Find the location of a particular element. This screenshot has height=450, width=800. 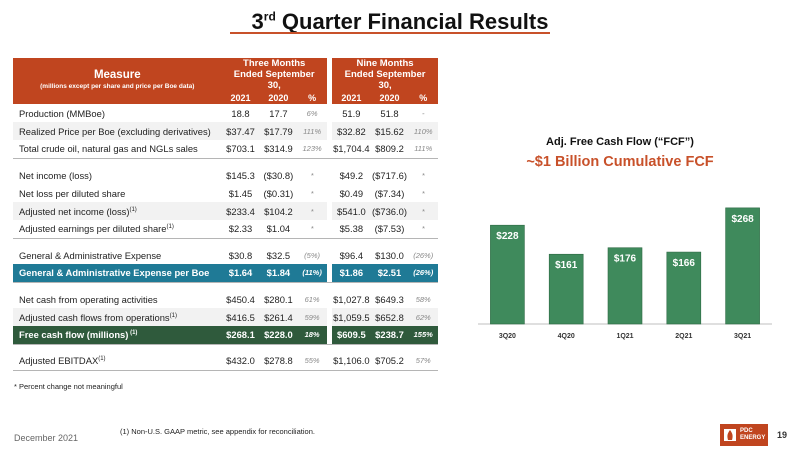

cell-2021-three: $145.3 is located at coordinates (240, 175).